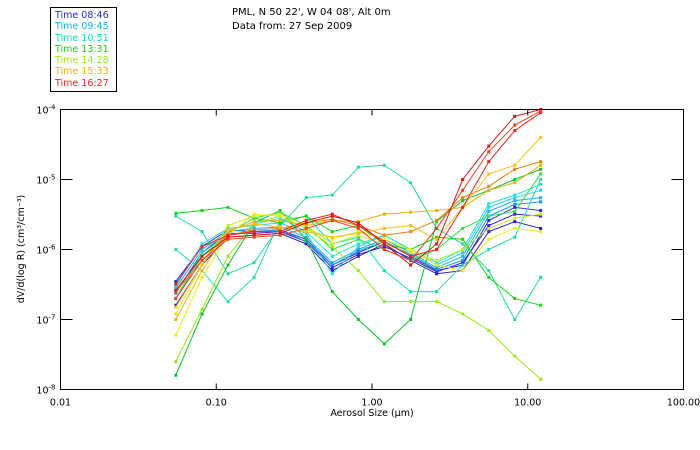 This screenshot has height=450, width=700. I want to click on x-tick-label: 10.00, so click(527, 403).